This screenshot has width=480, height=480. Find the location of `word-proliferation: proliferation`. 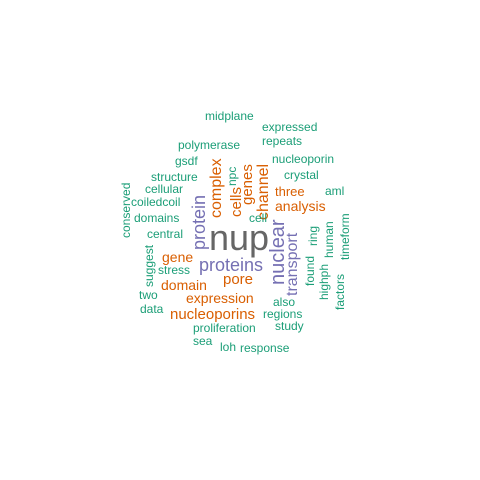

word-proliferation: proliferation is located at coordinates (224, 328).